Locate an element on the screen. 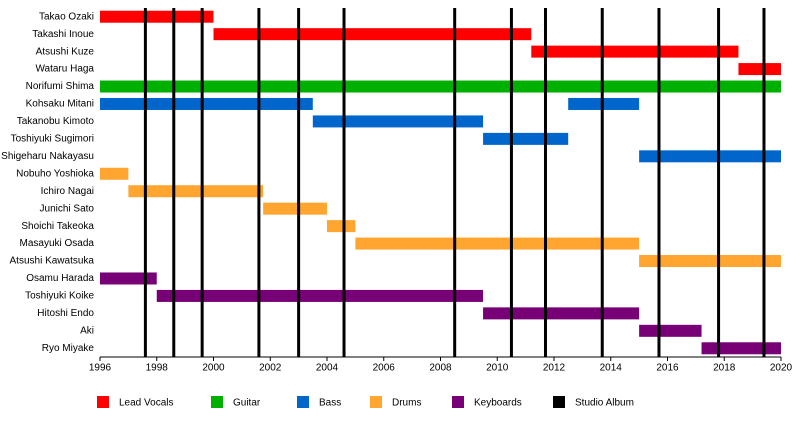 The image size is (800, 442). y-tick-label: Wataru Haga is located at coordinates (64, 69).